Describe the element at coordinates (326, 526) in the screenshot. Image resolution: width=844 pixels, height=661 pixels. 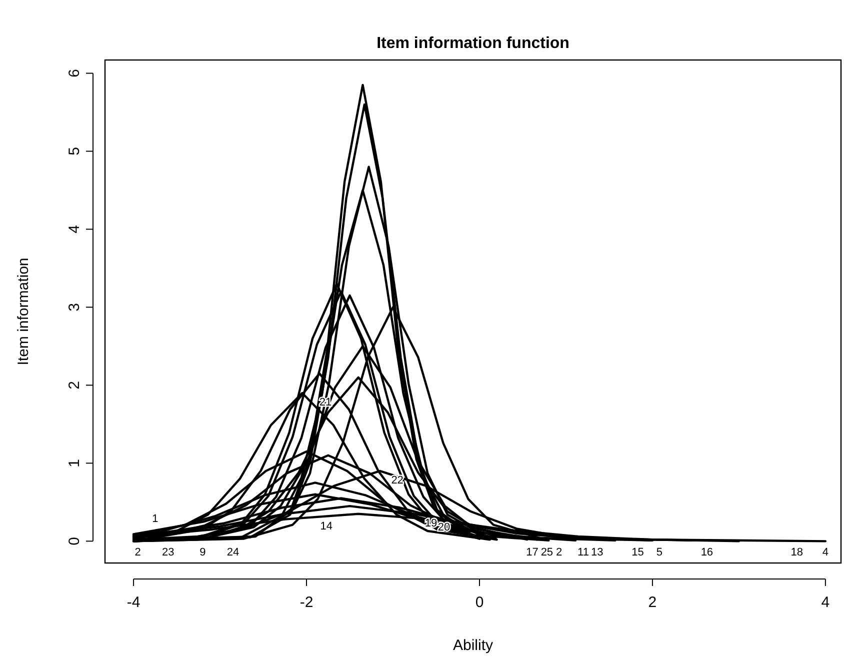
I see `annotation: 14` at that location.